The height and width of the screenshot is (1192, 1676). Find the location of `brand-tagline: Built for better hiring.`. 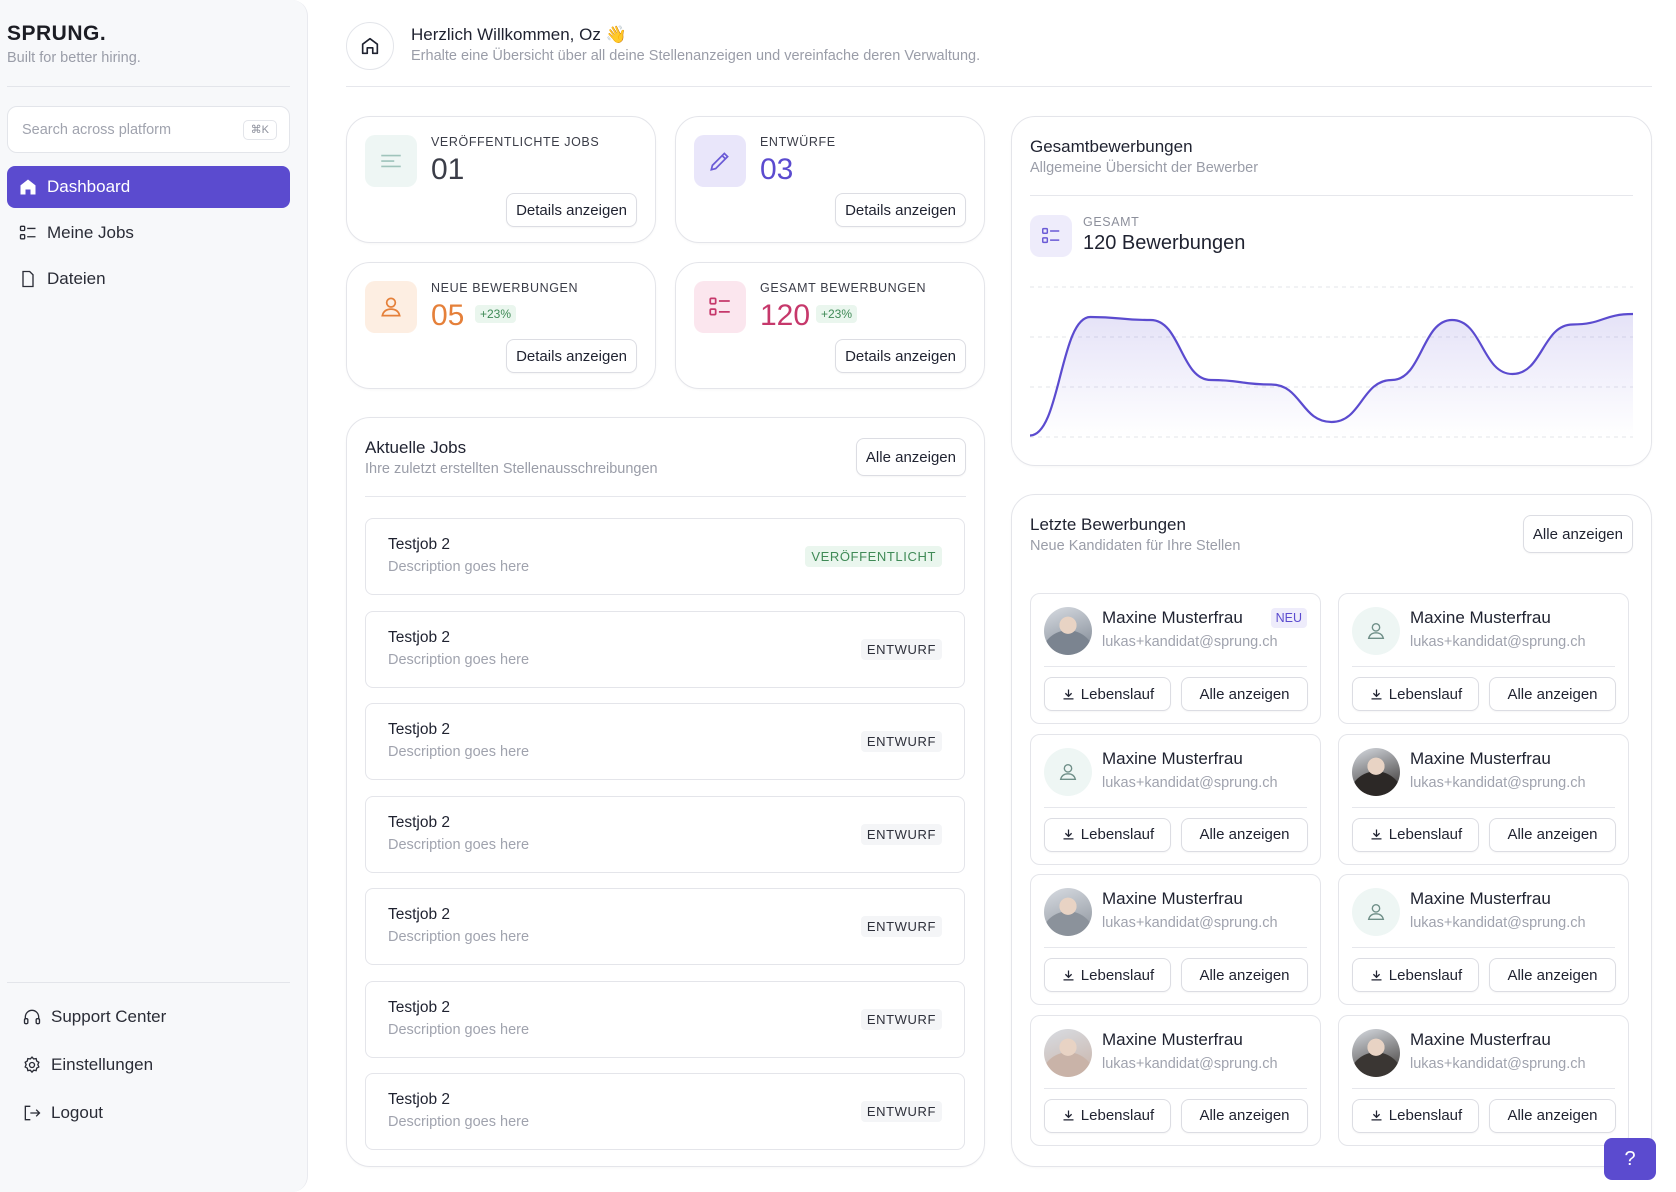

brand-tagline: Built for better hiring. is located at coordinates (74, 58).